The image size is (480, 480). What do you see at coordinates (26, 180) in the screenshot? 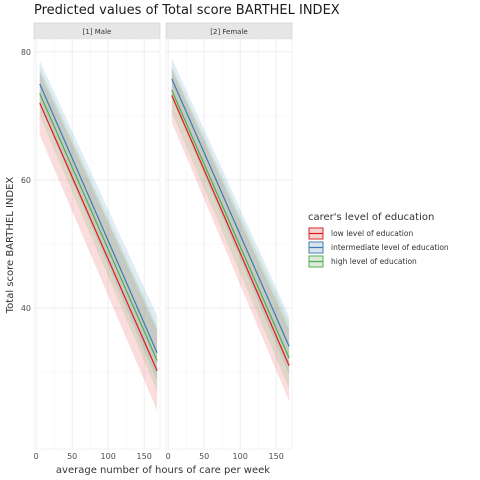
I see `y-tick-label: 60` at bounding box center [26, 180].